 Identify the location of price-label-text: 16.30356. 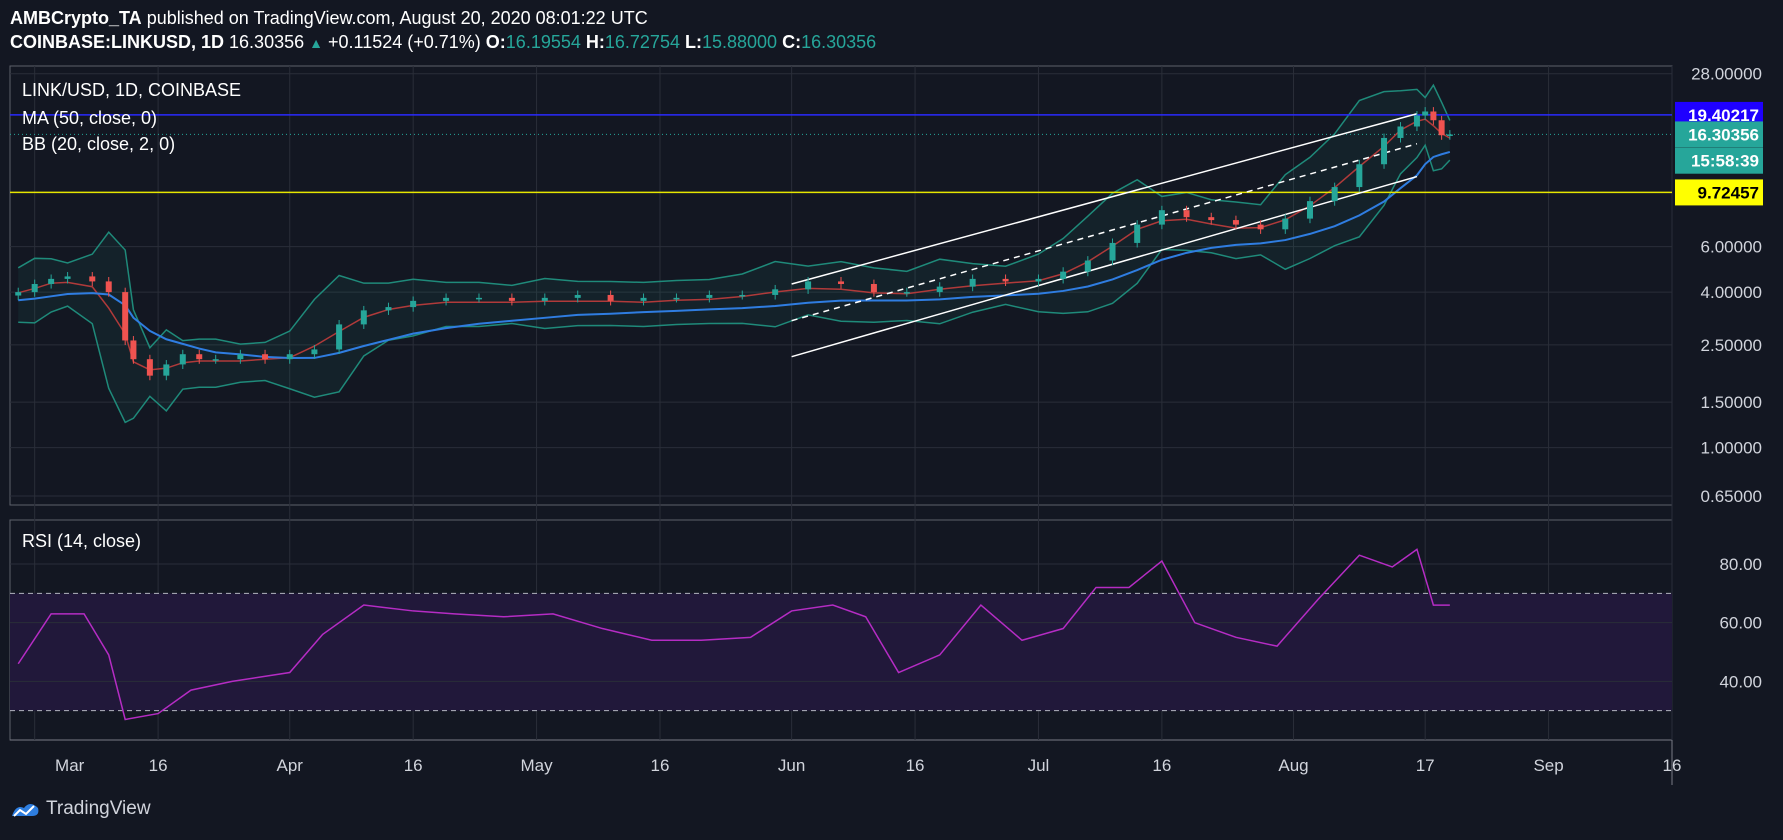
(1723, 134).